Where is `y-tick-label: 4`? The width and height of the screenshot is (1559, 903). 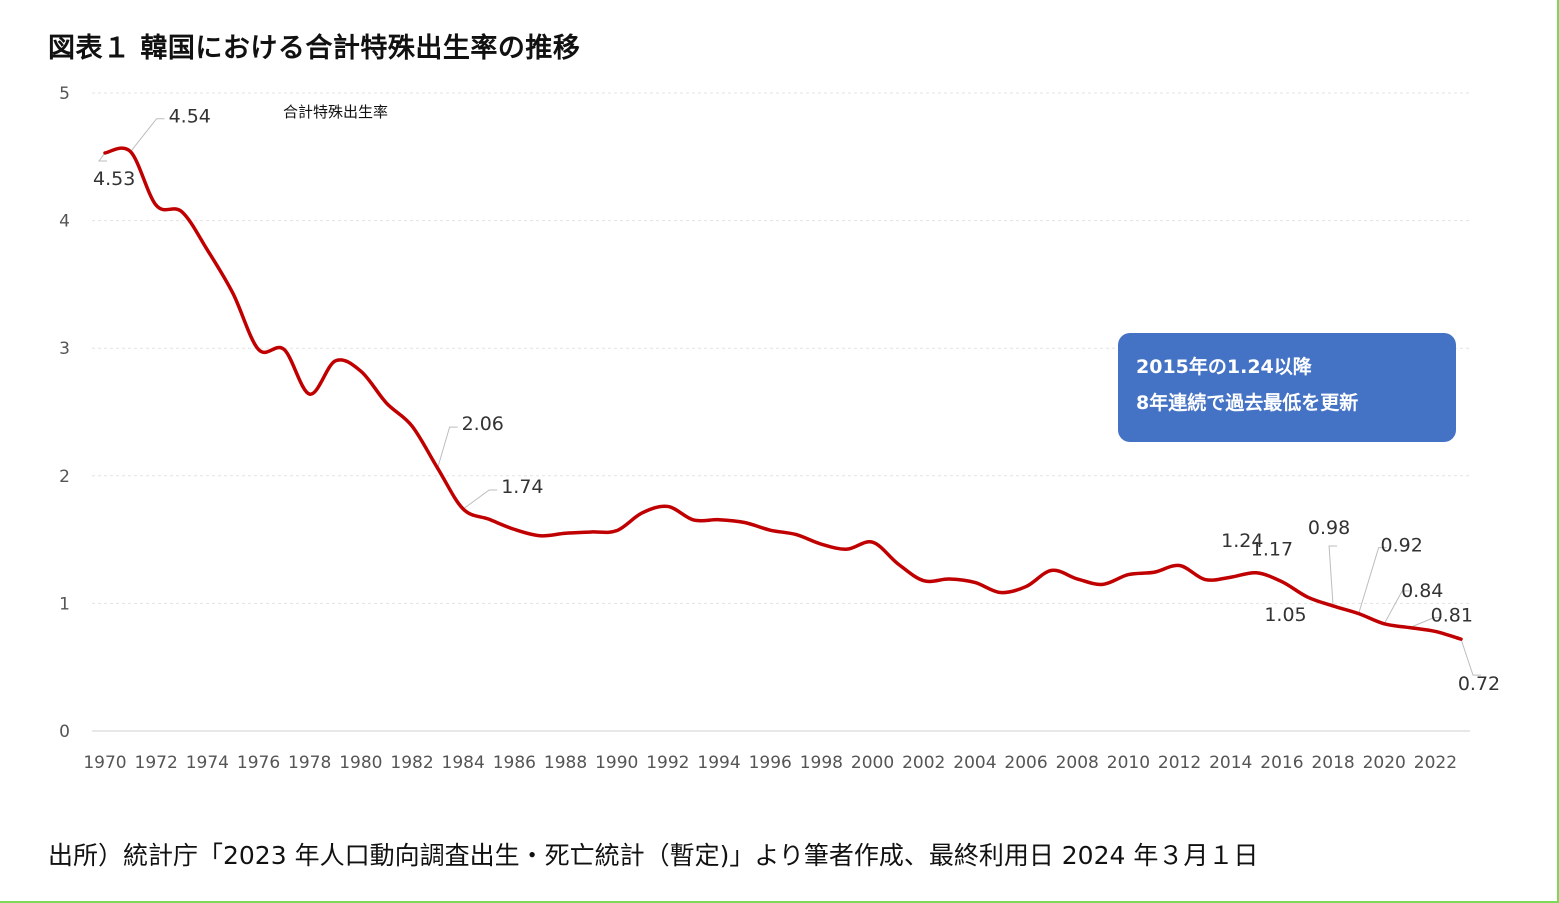
y-tick-label: 4 is located at coordinates (64, 222).